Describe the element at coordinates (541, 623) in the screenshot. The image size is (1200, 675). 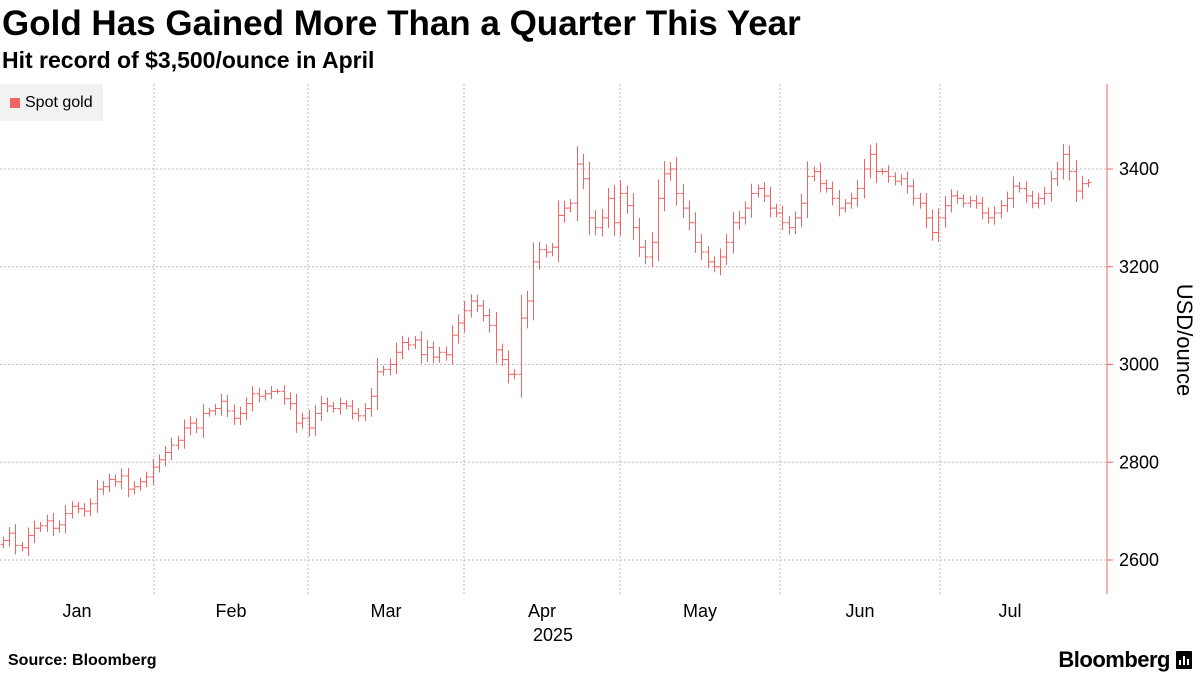
I see `x-axis: Jan Feb Mar Apr May Jun Jul 2025` at that location.